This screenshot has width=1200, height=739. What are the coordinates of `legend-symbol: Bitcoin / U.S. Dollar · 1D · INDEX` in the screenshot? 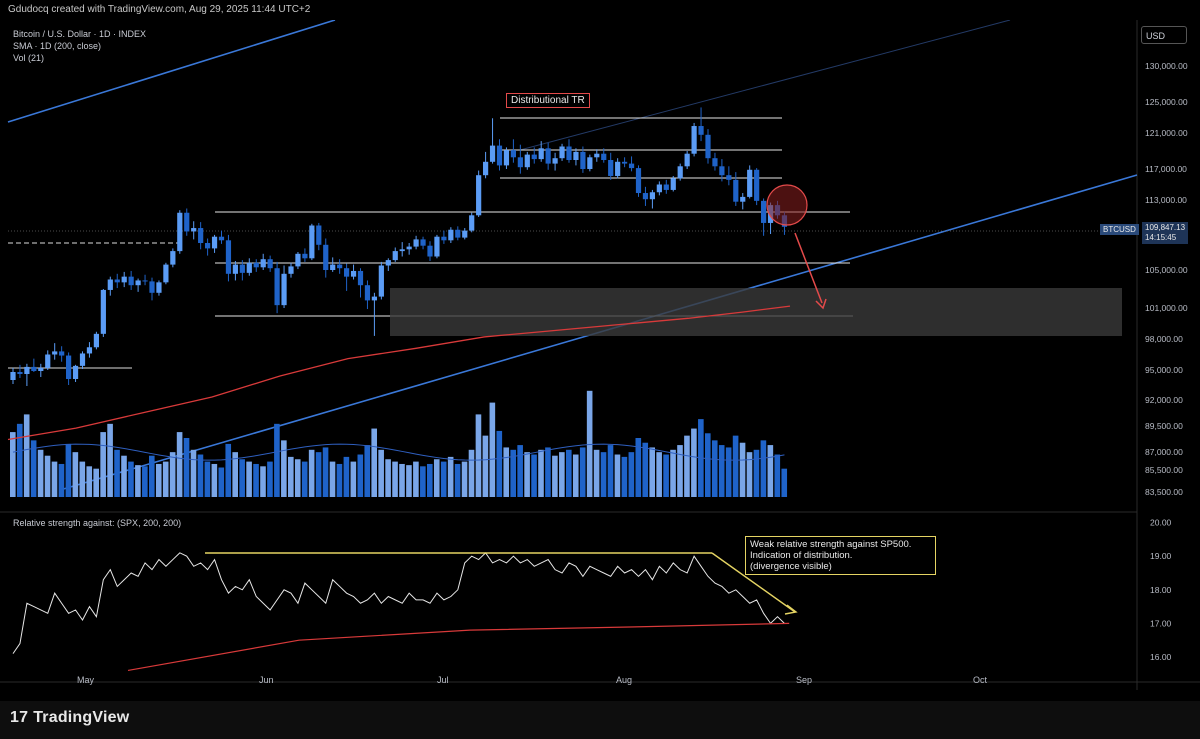 It's located at (80, 34).